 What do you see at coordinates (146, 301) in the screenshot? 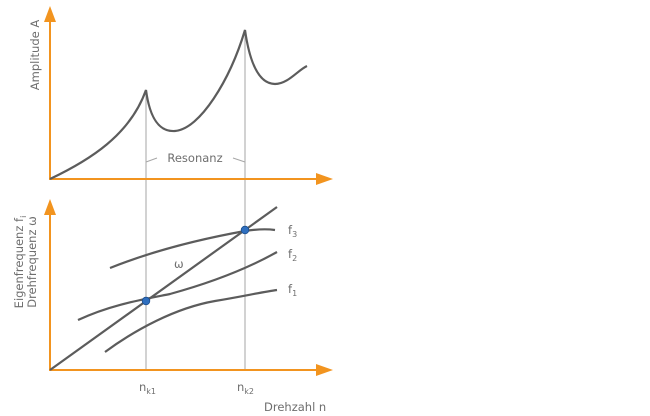
I see `intersection-point-nk1` at bounding box center [146, 301].